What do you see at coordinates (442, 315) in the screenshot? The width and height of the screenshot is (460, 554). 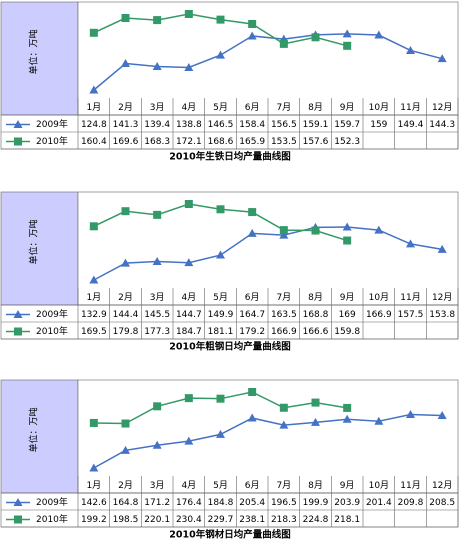 I see `table-value: 153.8` at bounding box center [442, 315].